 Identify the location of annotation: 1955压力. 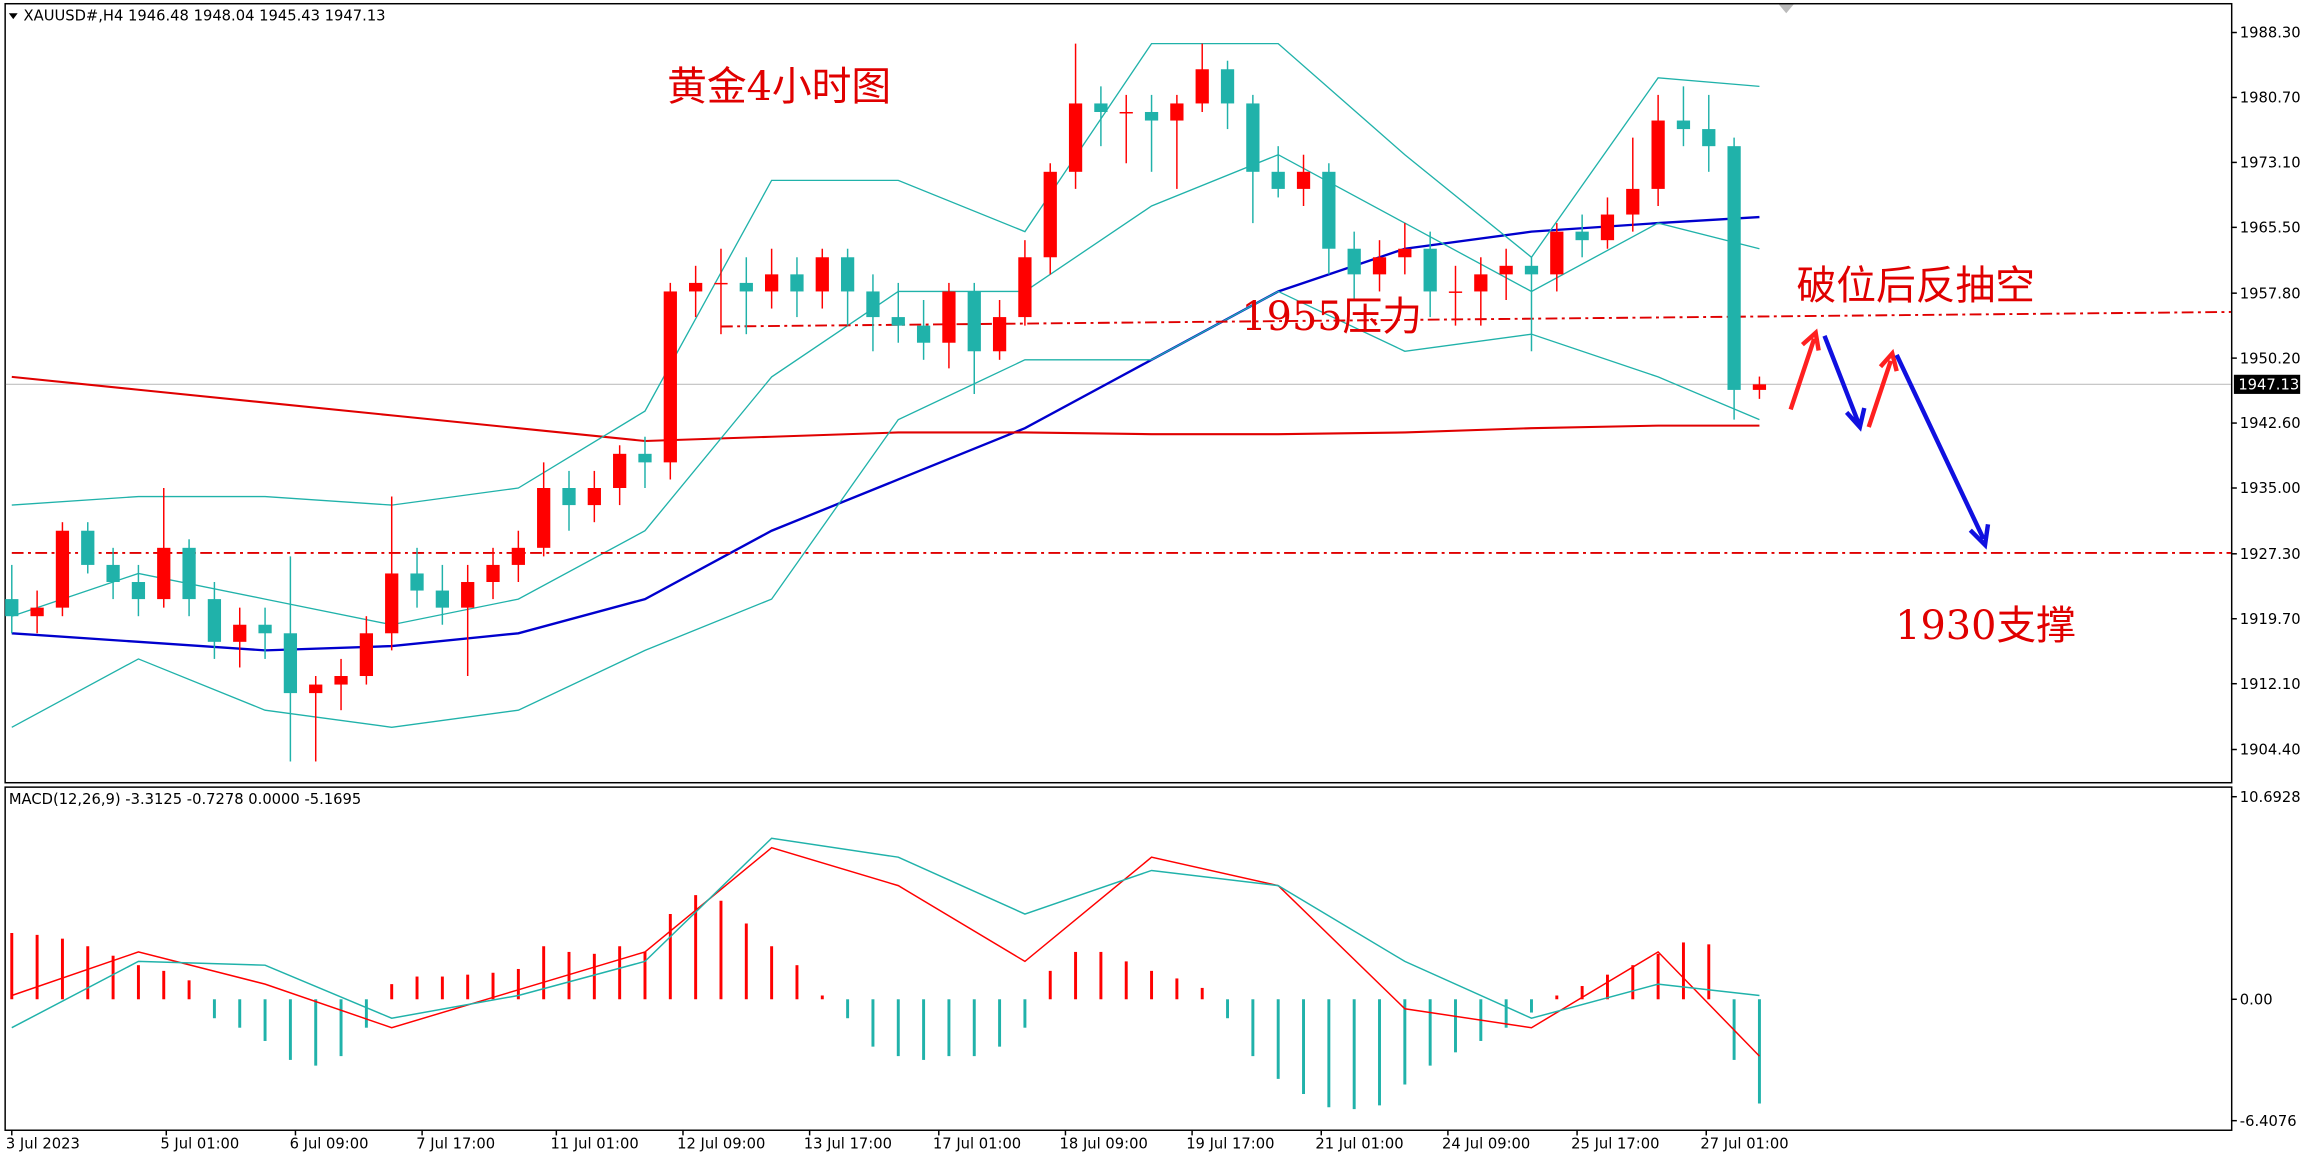
(1331, 317).